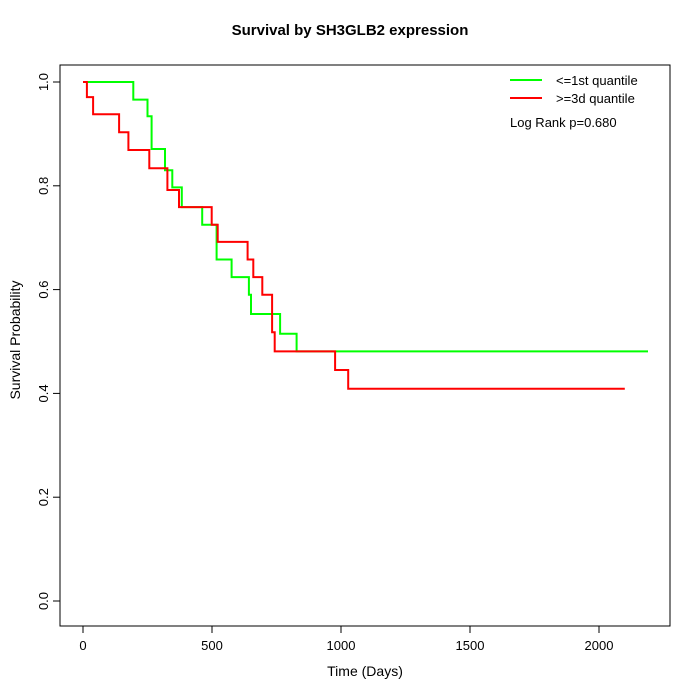 The image size is (700, 700). Describe the element at coordinates (43, 186) in the screenshot. I see `y-tick-label: 0.8` at that location.